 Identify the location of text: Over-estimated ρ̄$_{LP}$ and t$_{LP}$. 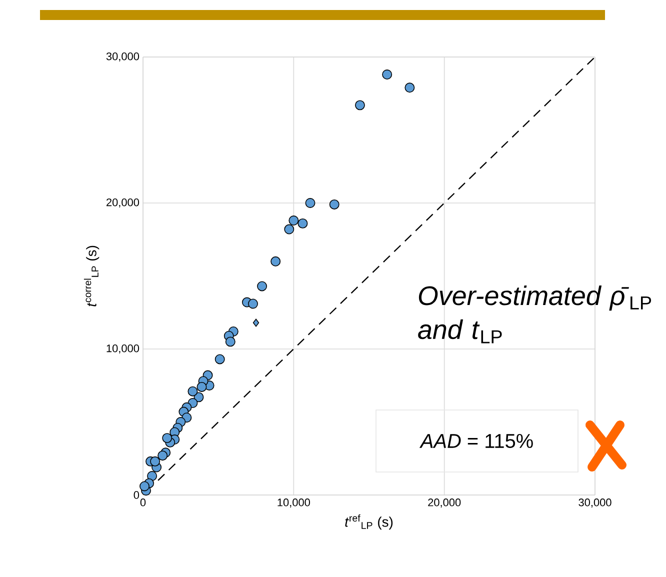
(535, 315).